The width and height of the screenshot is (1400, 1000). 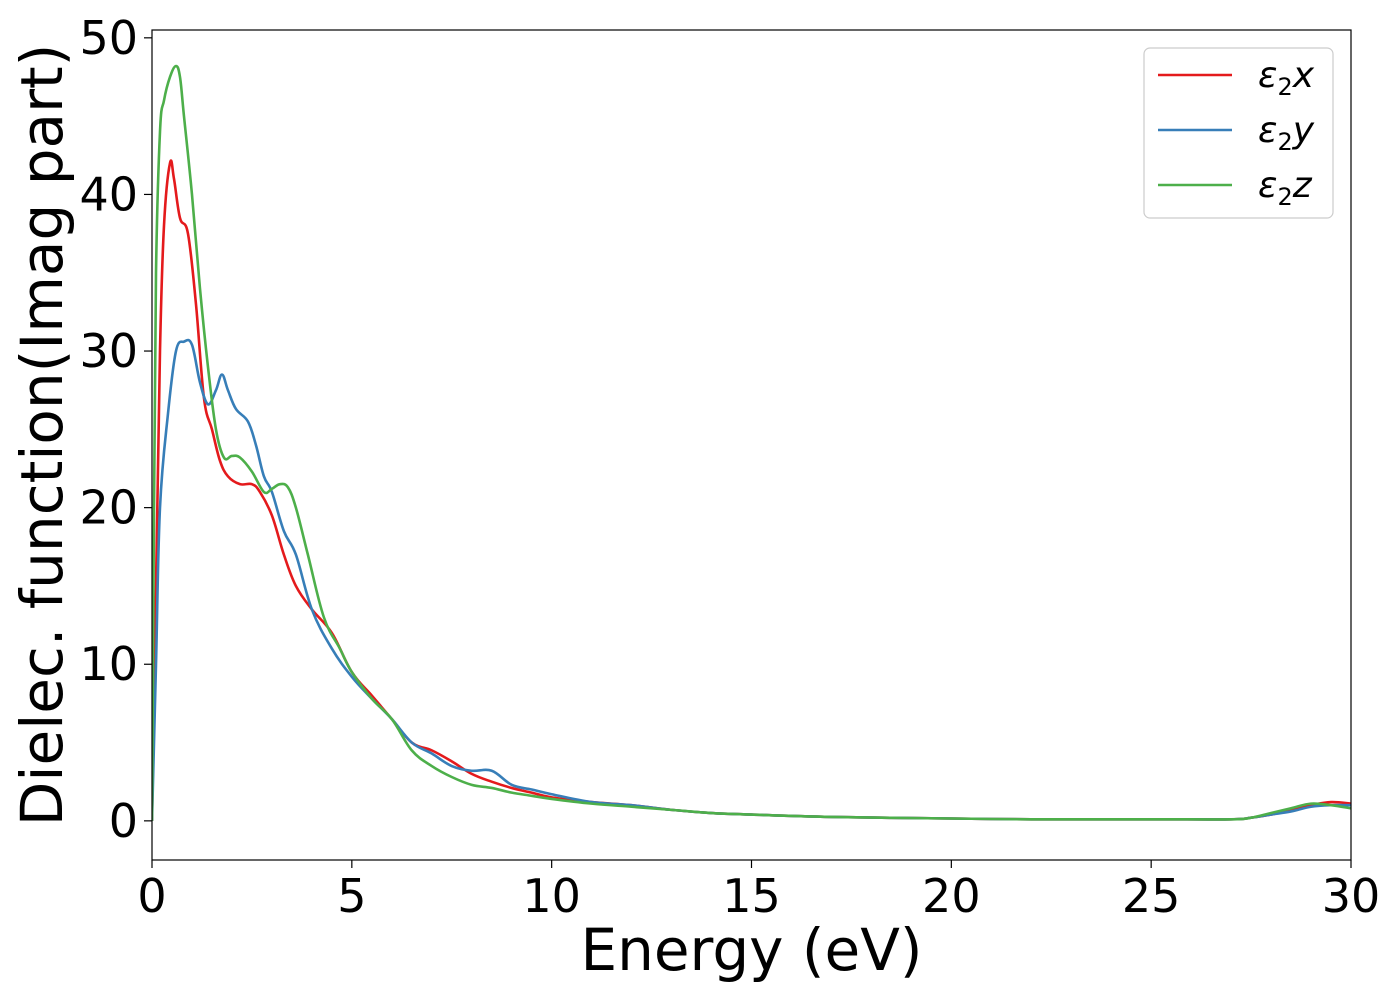 I want to click on y-tick-label: 20, so click(x=108, y=508).